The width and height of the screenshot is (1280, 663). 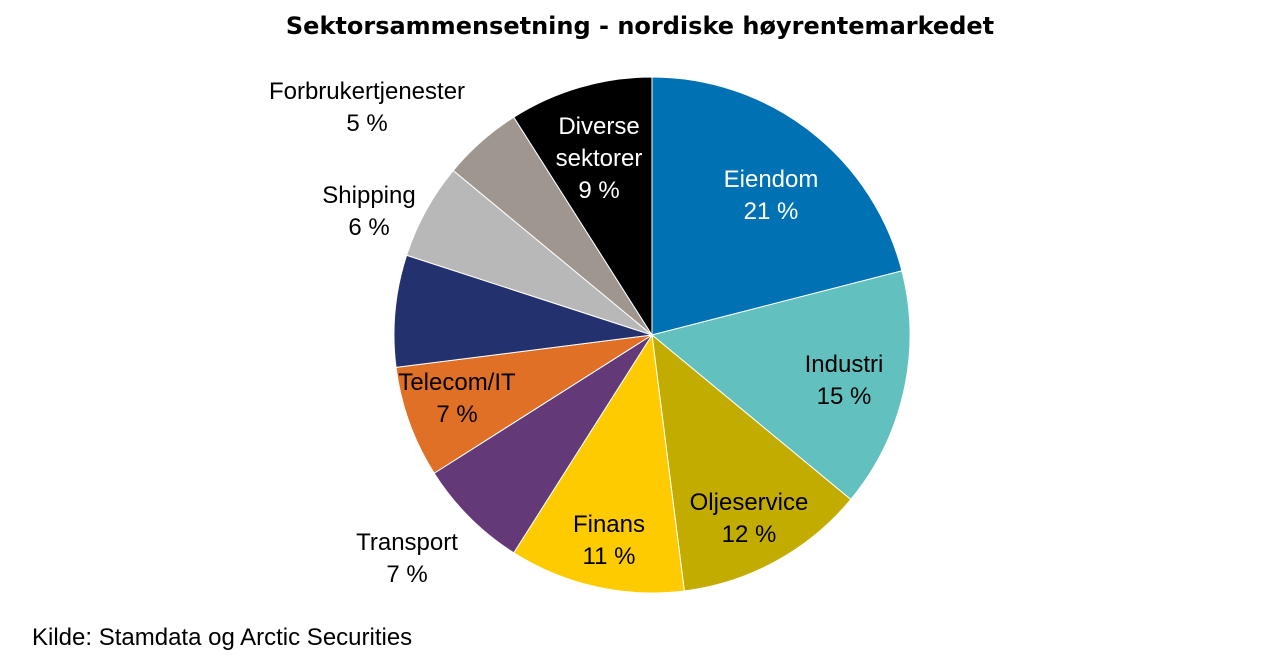 What do you see at coordinates (367, 107) in the screenshot?
I see `slice-label: Forbrukertjenester 5 %` at bounding box center [367, 107].